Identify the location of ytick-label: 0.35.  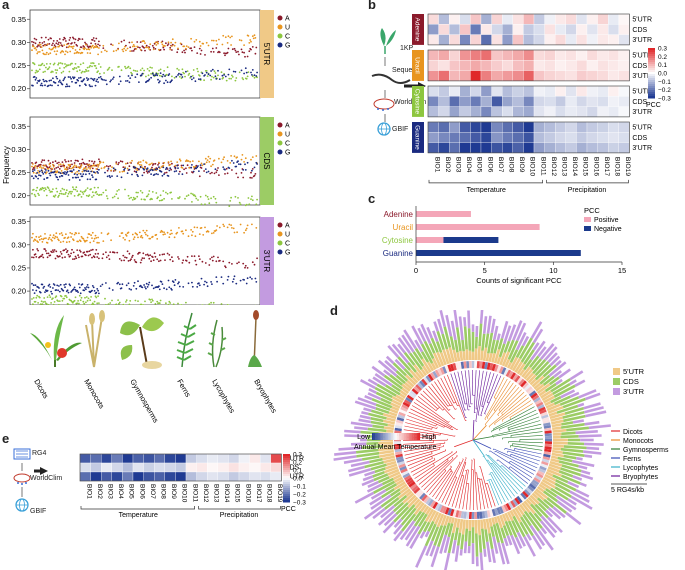
(18, 221).